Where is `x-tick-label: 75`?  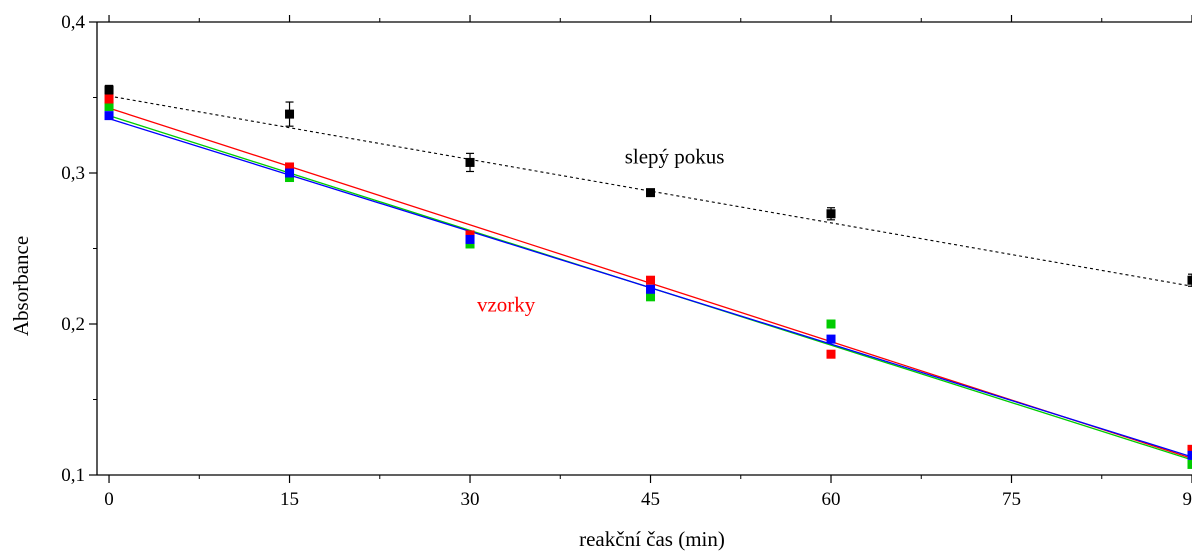 x-tick-label: 75 is located at coordinates (1011, 499).